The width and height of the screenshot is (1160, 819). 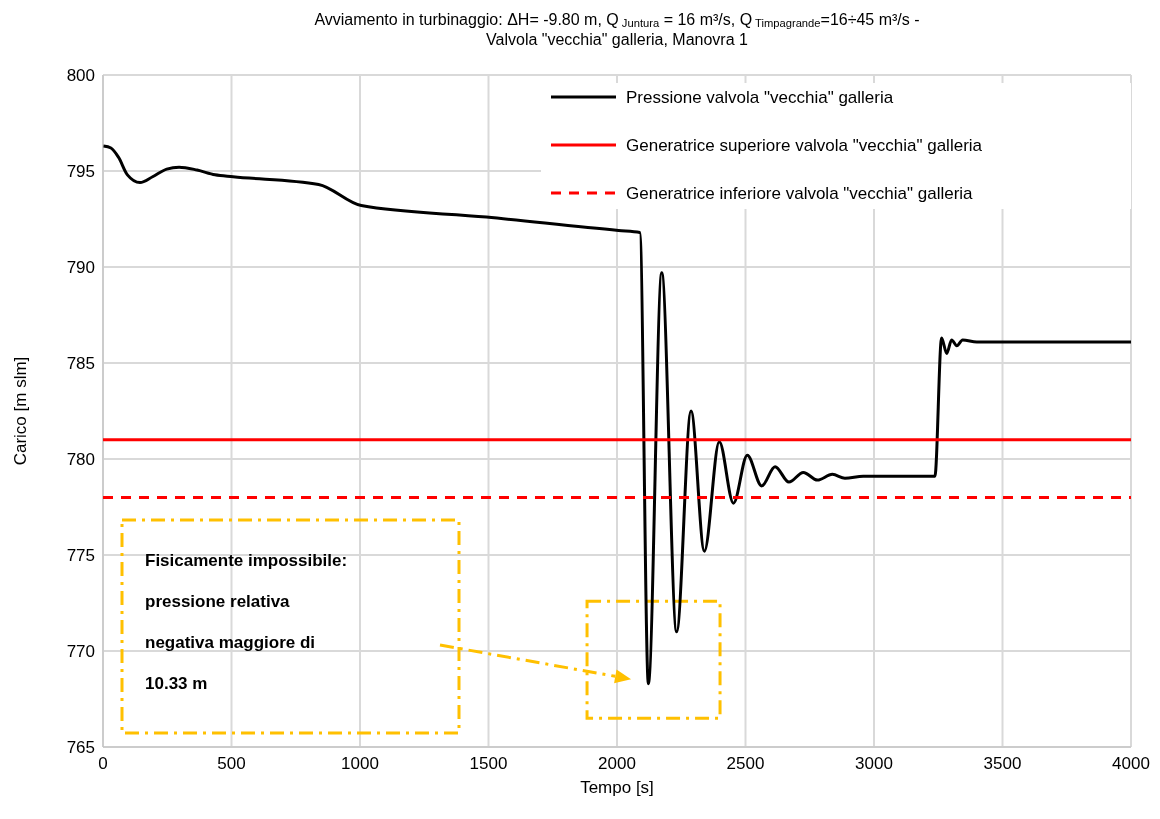 I want to click on x-tick-label: 0, so click(x=103, y=763).